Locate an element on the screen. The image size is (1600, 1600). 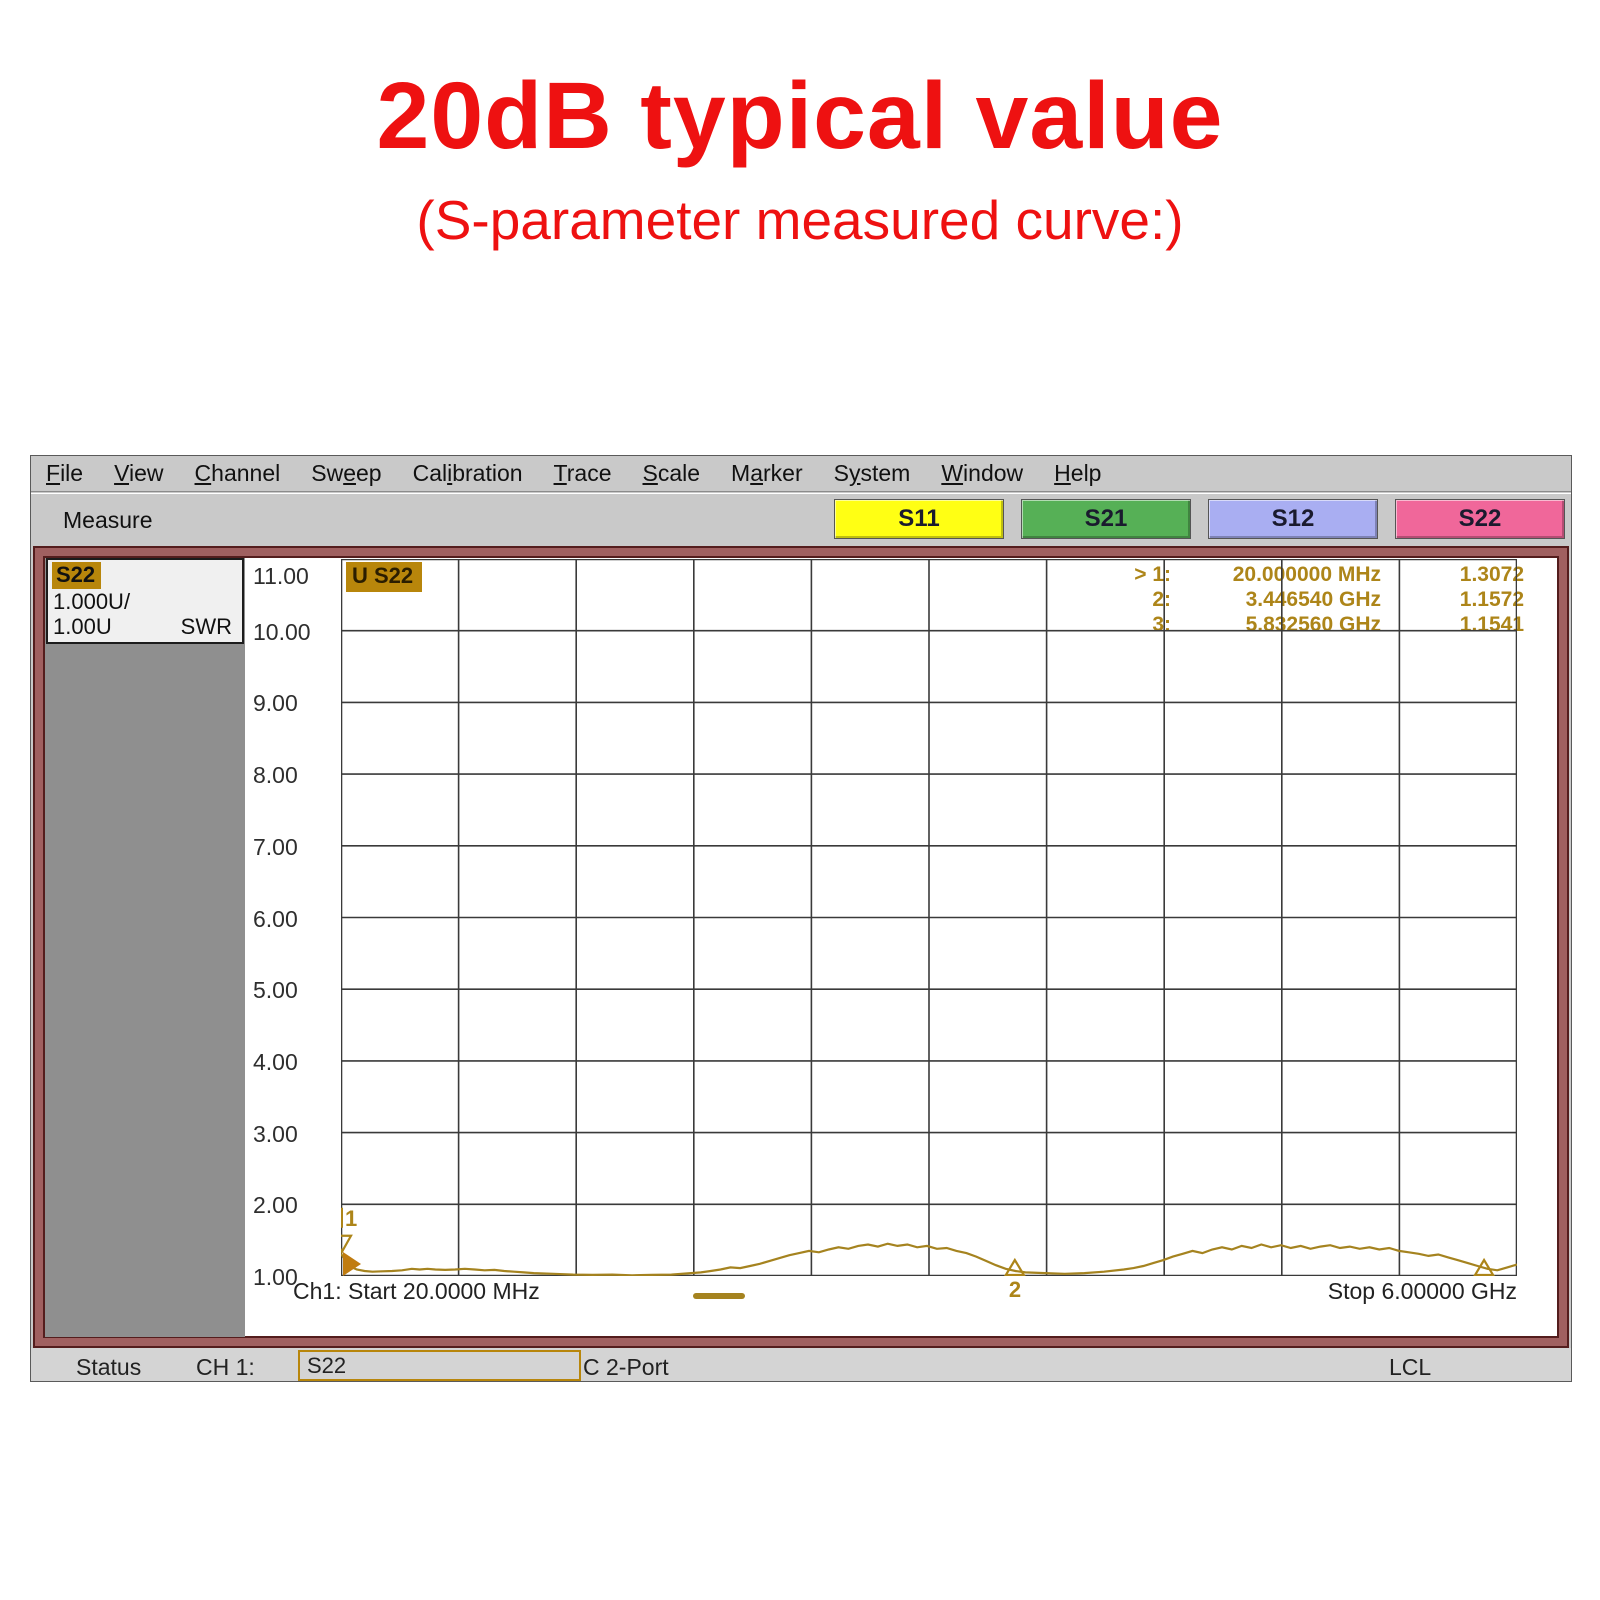
sparam-button-row: S11 S21 S12 S22 is located at coordinates (1199, 519).